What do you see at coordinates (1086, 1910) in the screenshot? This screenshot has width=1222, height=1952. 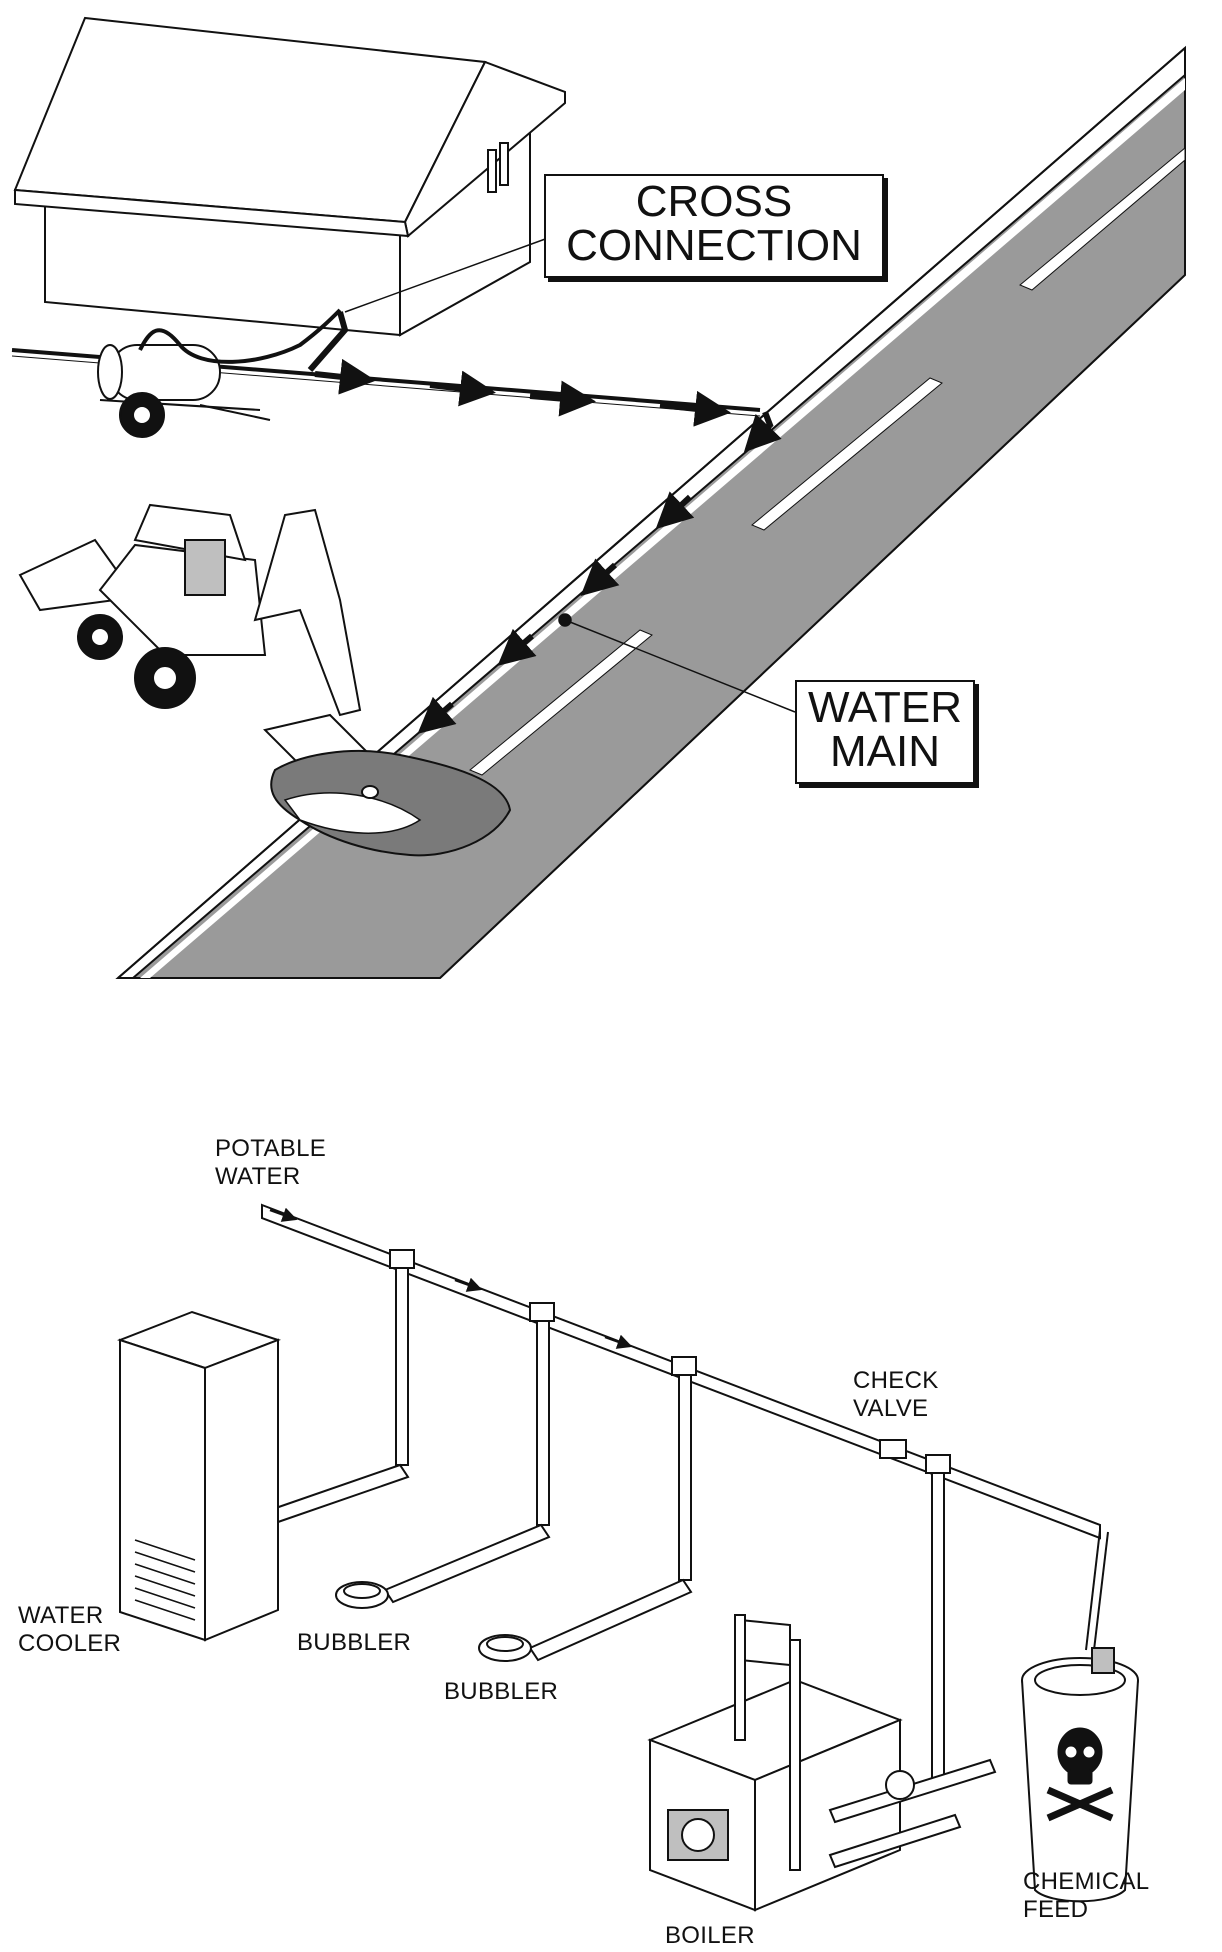 I see `chemical-feed-line2: FEED` at bounding box center [1086, 1910].